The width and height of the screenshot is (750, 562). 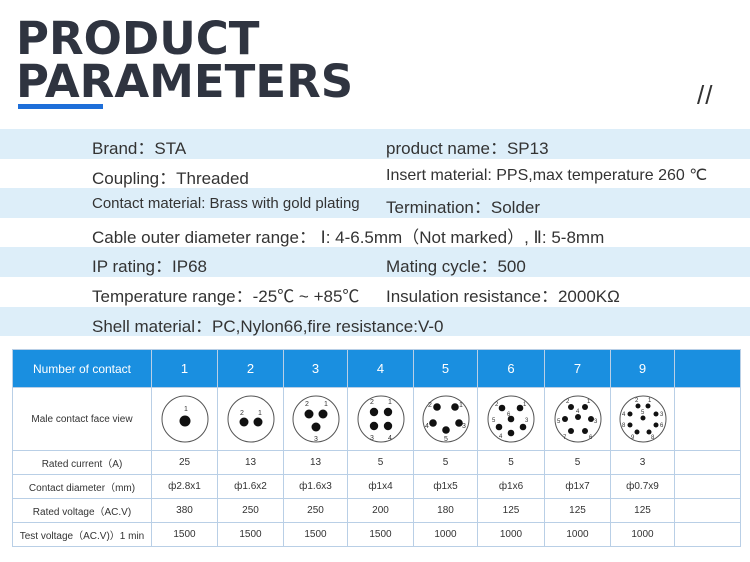 I want to click on connector-face-5pin-icon: 2 1 4 3 5, so click(x=445, y=419).